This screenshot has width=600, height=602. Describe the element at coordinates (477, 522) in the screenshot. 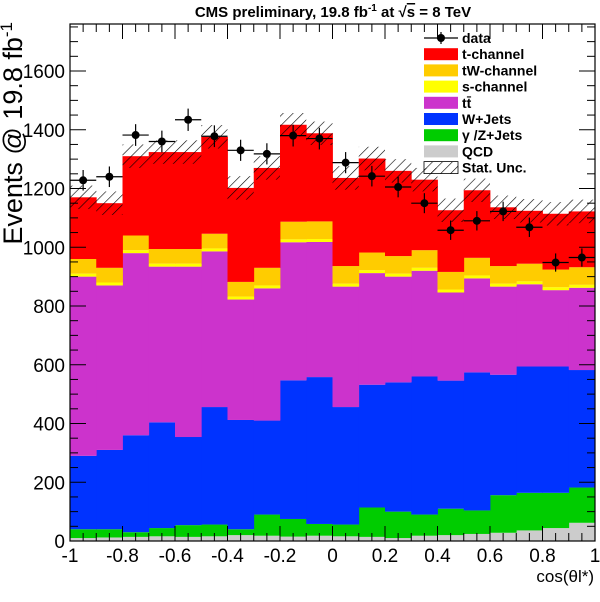

I see `bar--z-jets-15` at that location.